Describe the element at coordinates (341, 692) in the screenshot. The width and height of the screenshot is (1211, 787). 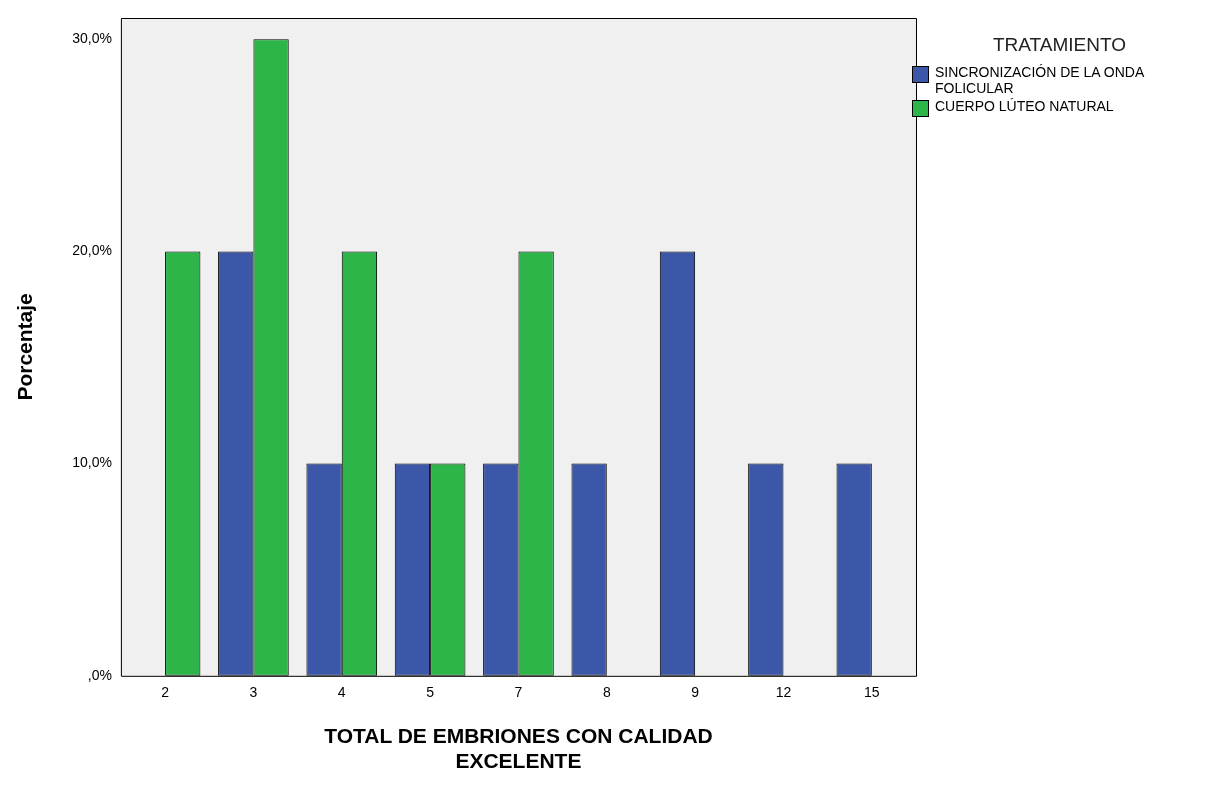
I see `x-tick-label: 4` at that location.